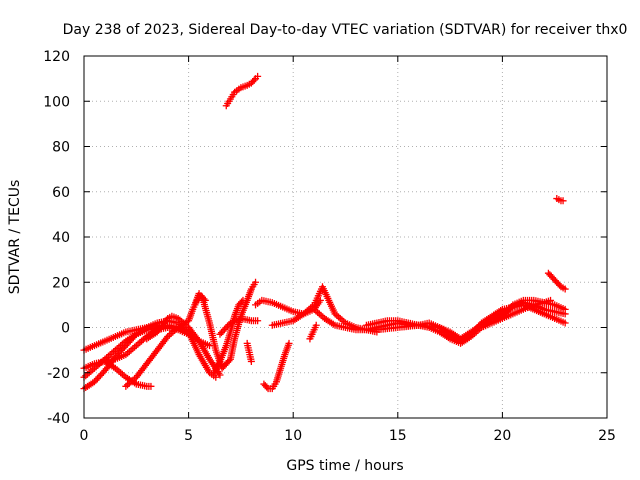  I want to click on y-tick-label: 0, so click(65, 329).